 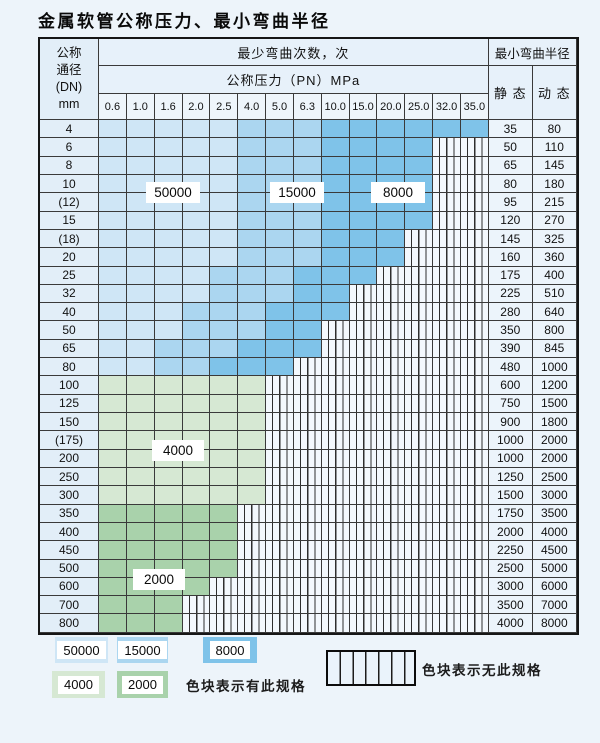 I want to click on static-radius-value: 160, so click(x=510, y=257).